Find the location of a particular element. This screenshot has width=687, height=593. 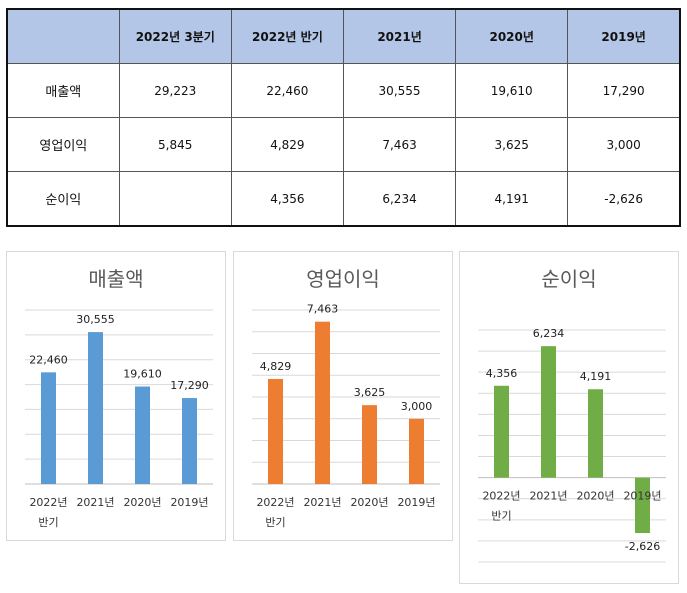

data-label: 4,356 is located at coordinates (502, 373).